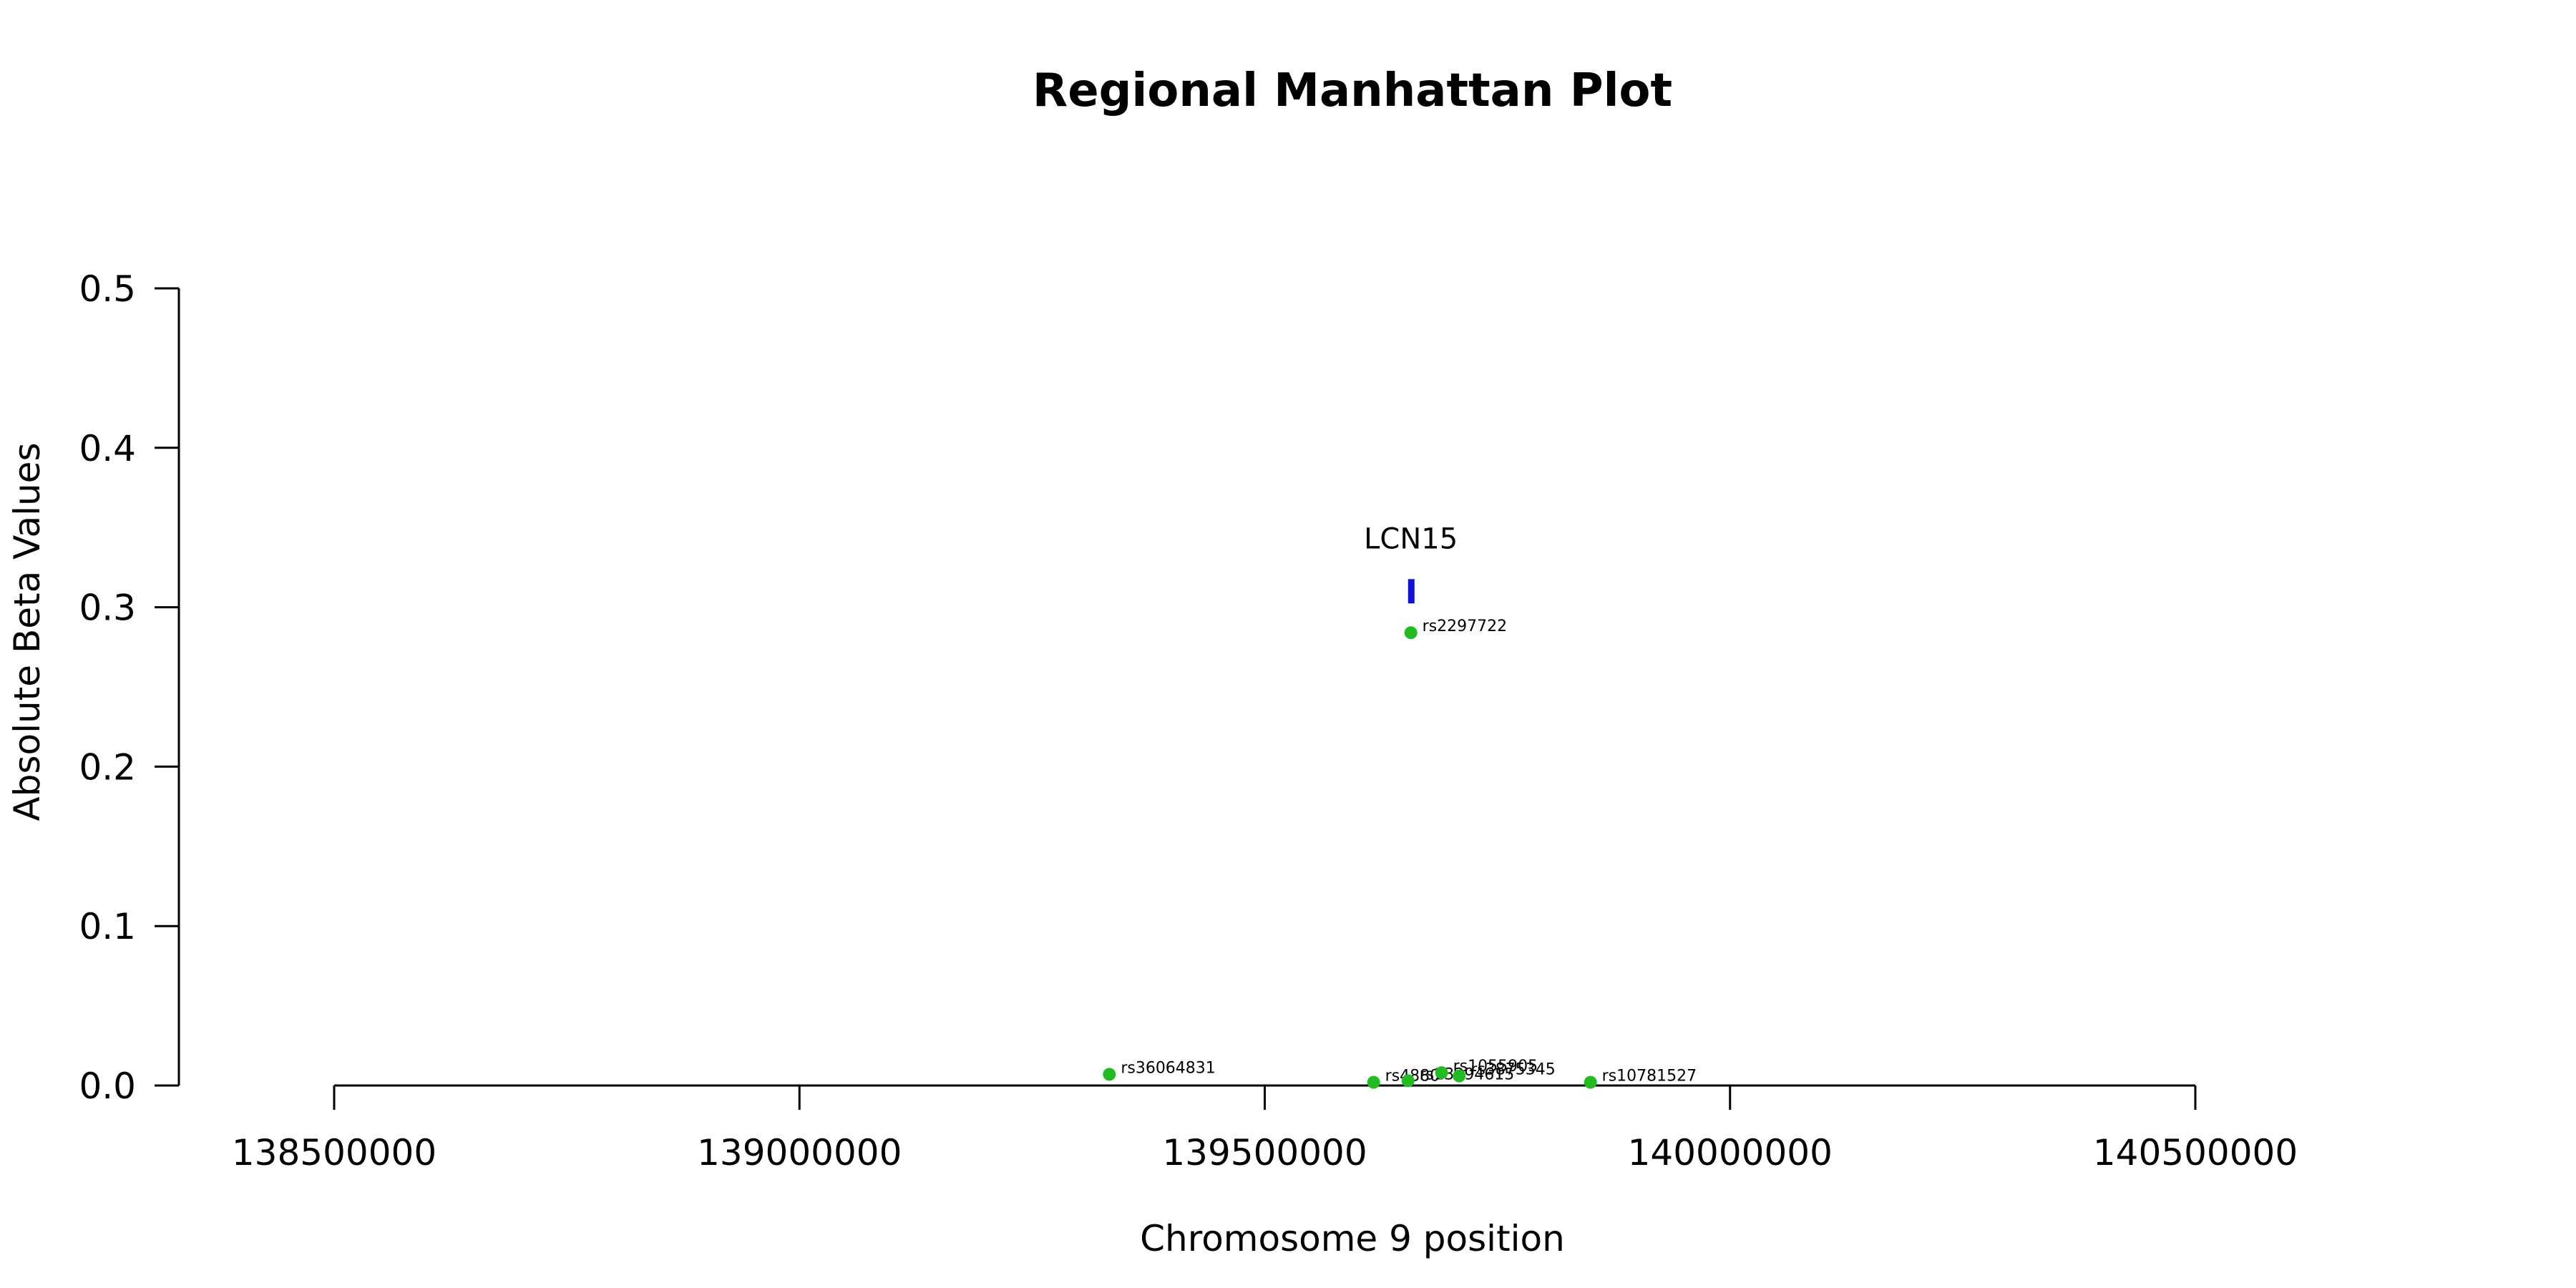 The image size is (2576, 1288). What do you see at coordinates (107, 926) in the screenshot?
I see `y-tick-label: 0.1` at bounding box center [107, 926].